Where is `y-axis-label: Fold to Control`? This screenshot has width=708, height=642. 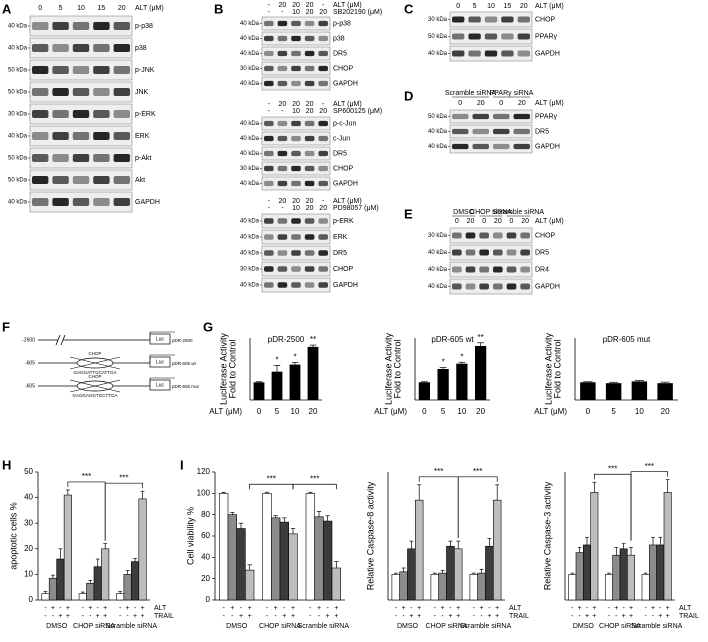
y-axis-label: Fold to Control is located at coordinates (397, 368).